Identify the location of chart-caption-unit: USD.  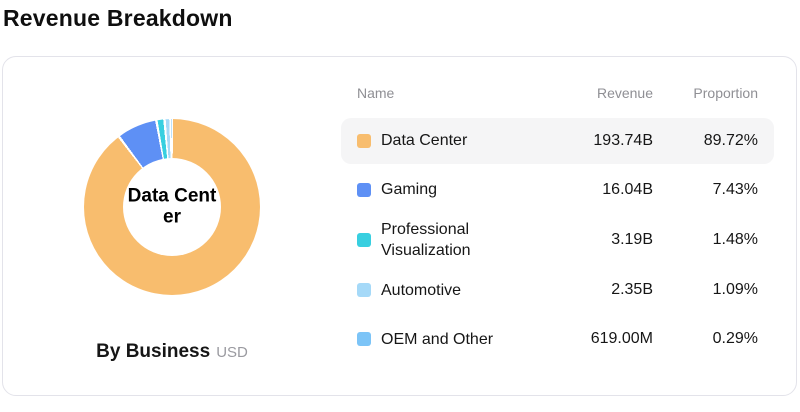
(232, 352).